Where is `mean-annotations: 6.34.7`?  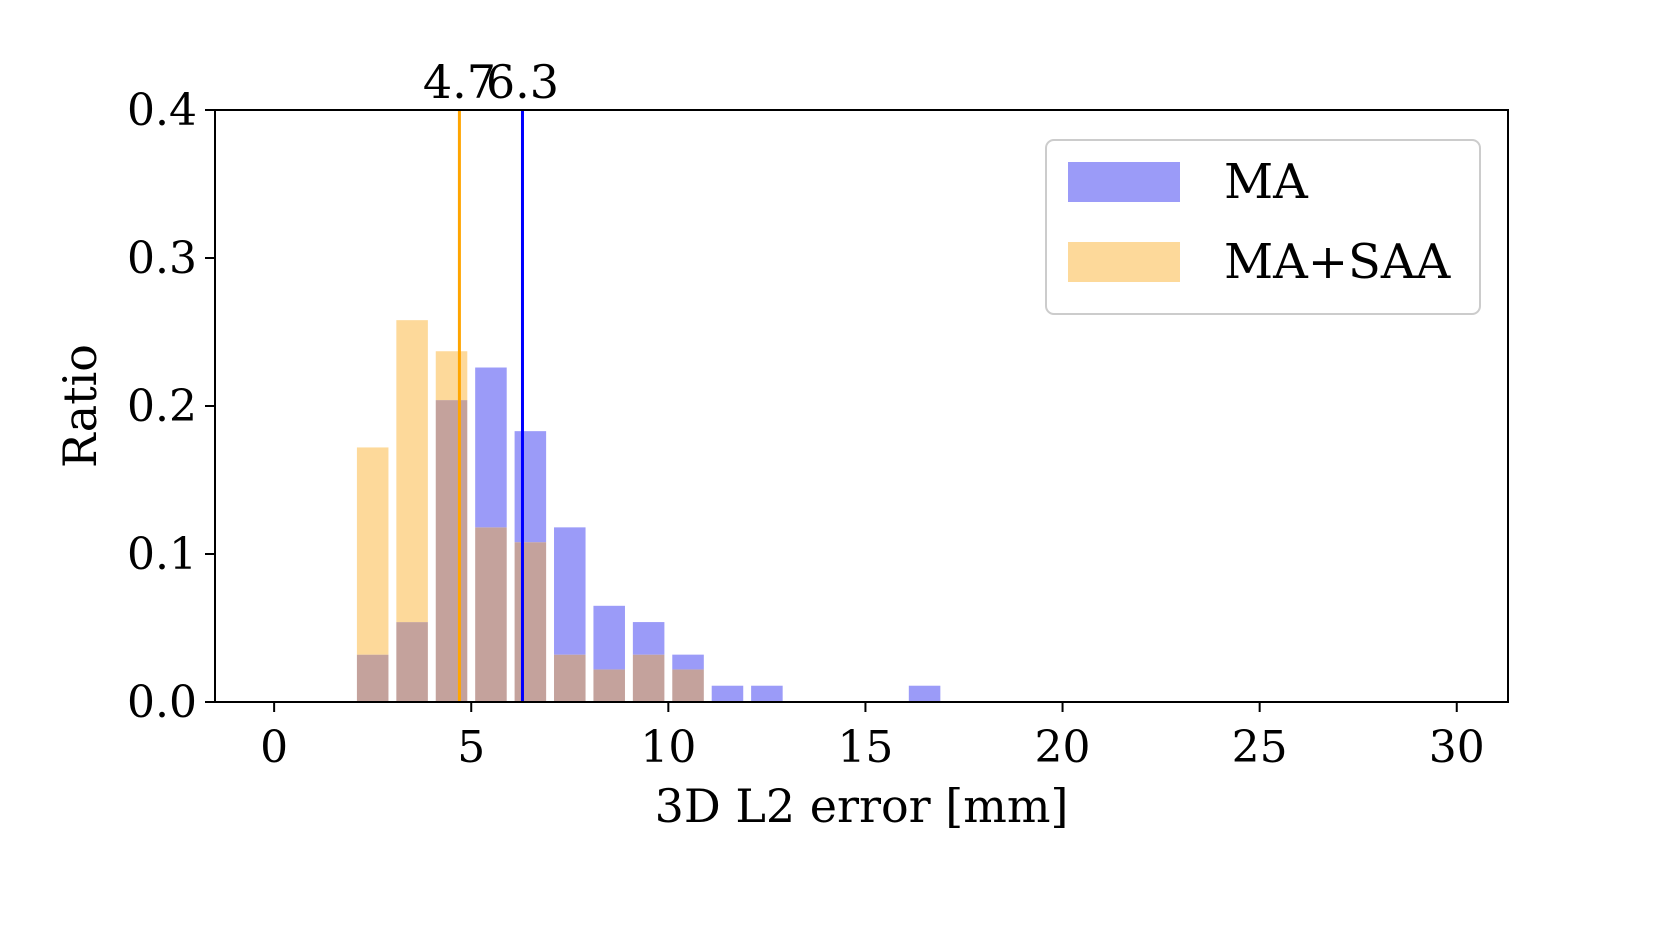 mean-annotations: 6.34.7 is located at coordinates (491, 82).